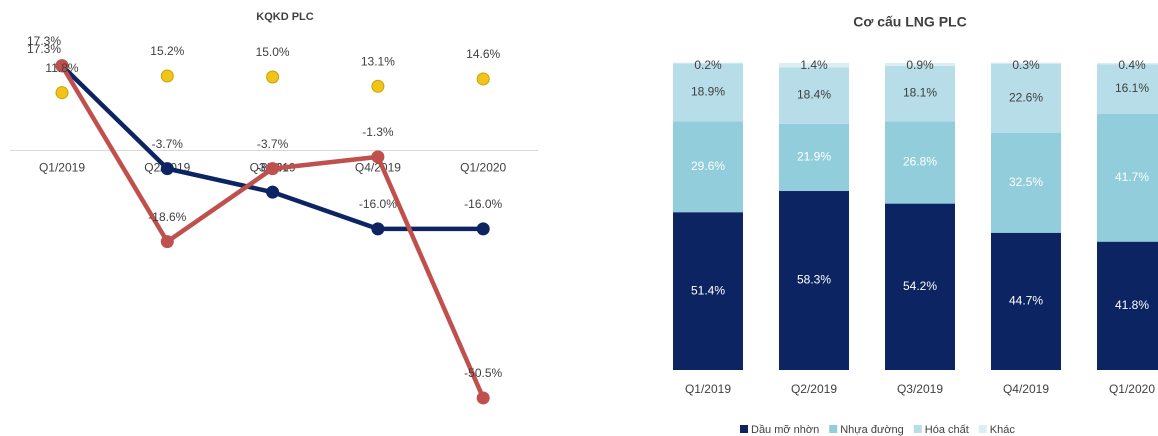  I want to click on value-label: 0.2%, so click(708, 65).